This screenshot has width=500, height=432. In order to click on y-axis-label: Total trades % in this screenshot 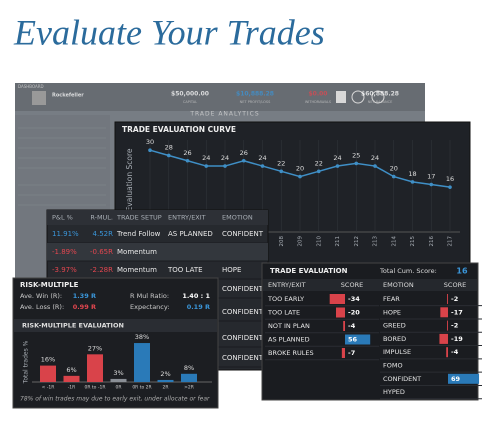, I will do `click(26, 362)`.